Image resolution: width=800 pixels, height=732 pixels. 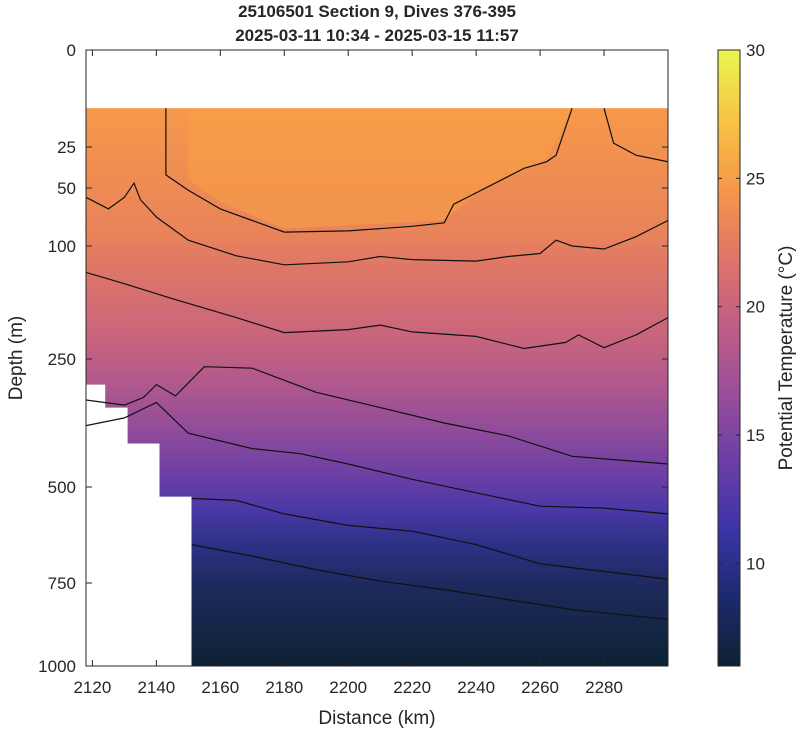 What do you see at coordinates (220, 687) in the screenshot?
I see `x-tick-label: 2160` at bounding box center [220, 687].